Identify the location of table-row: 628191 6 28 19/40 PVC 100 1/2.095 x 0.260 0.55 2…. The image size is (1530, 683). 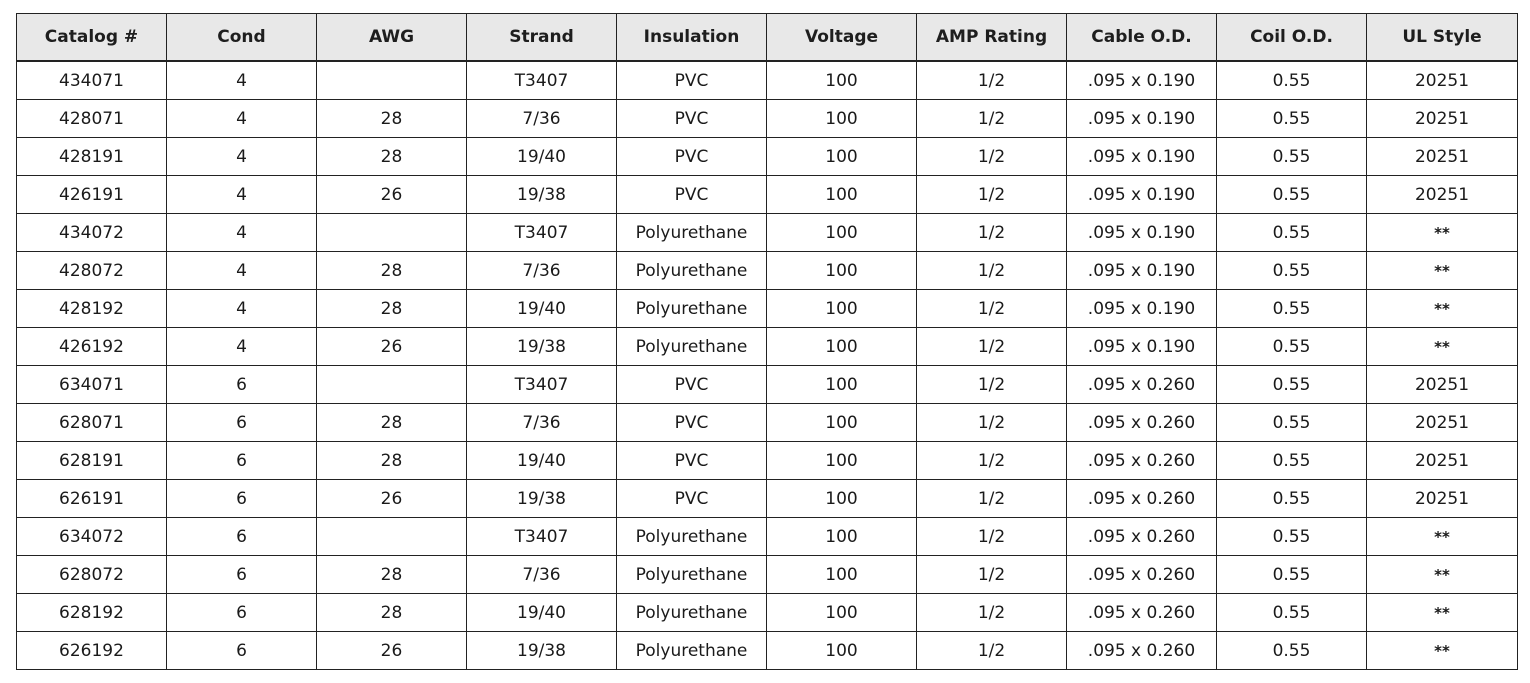
(767, 460).